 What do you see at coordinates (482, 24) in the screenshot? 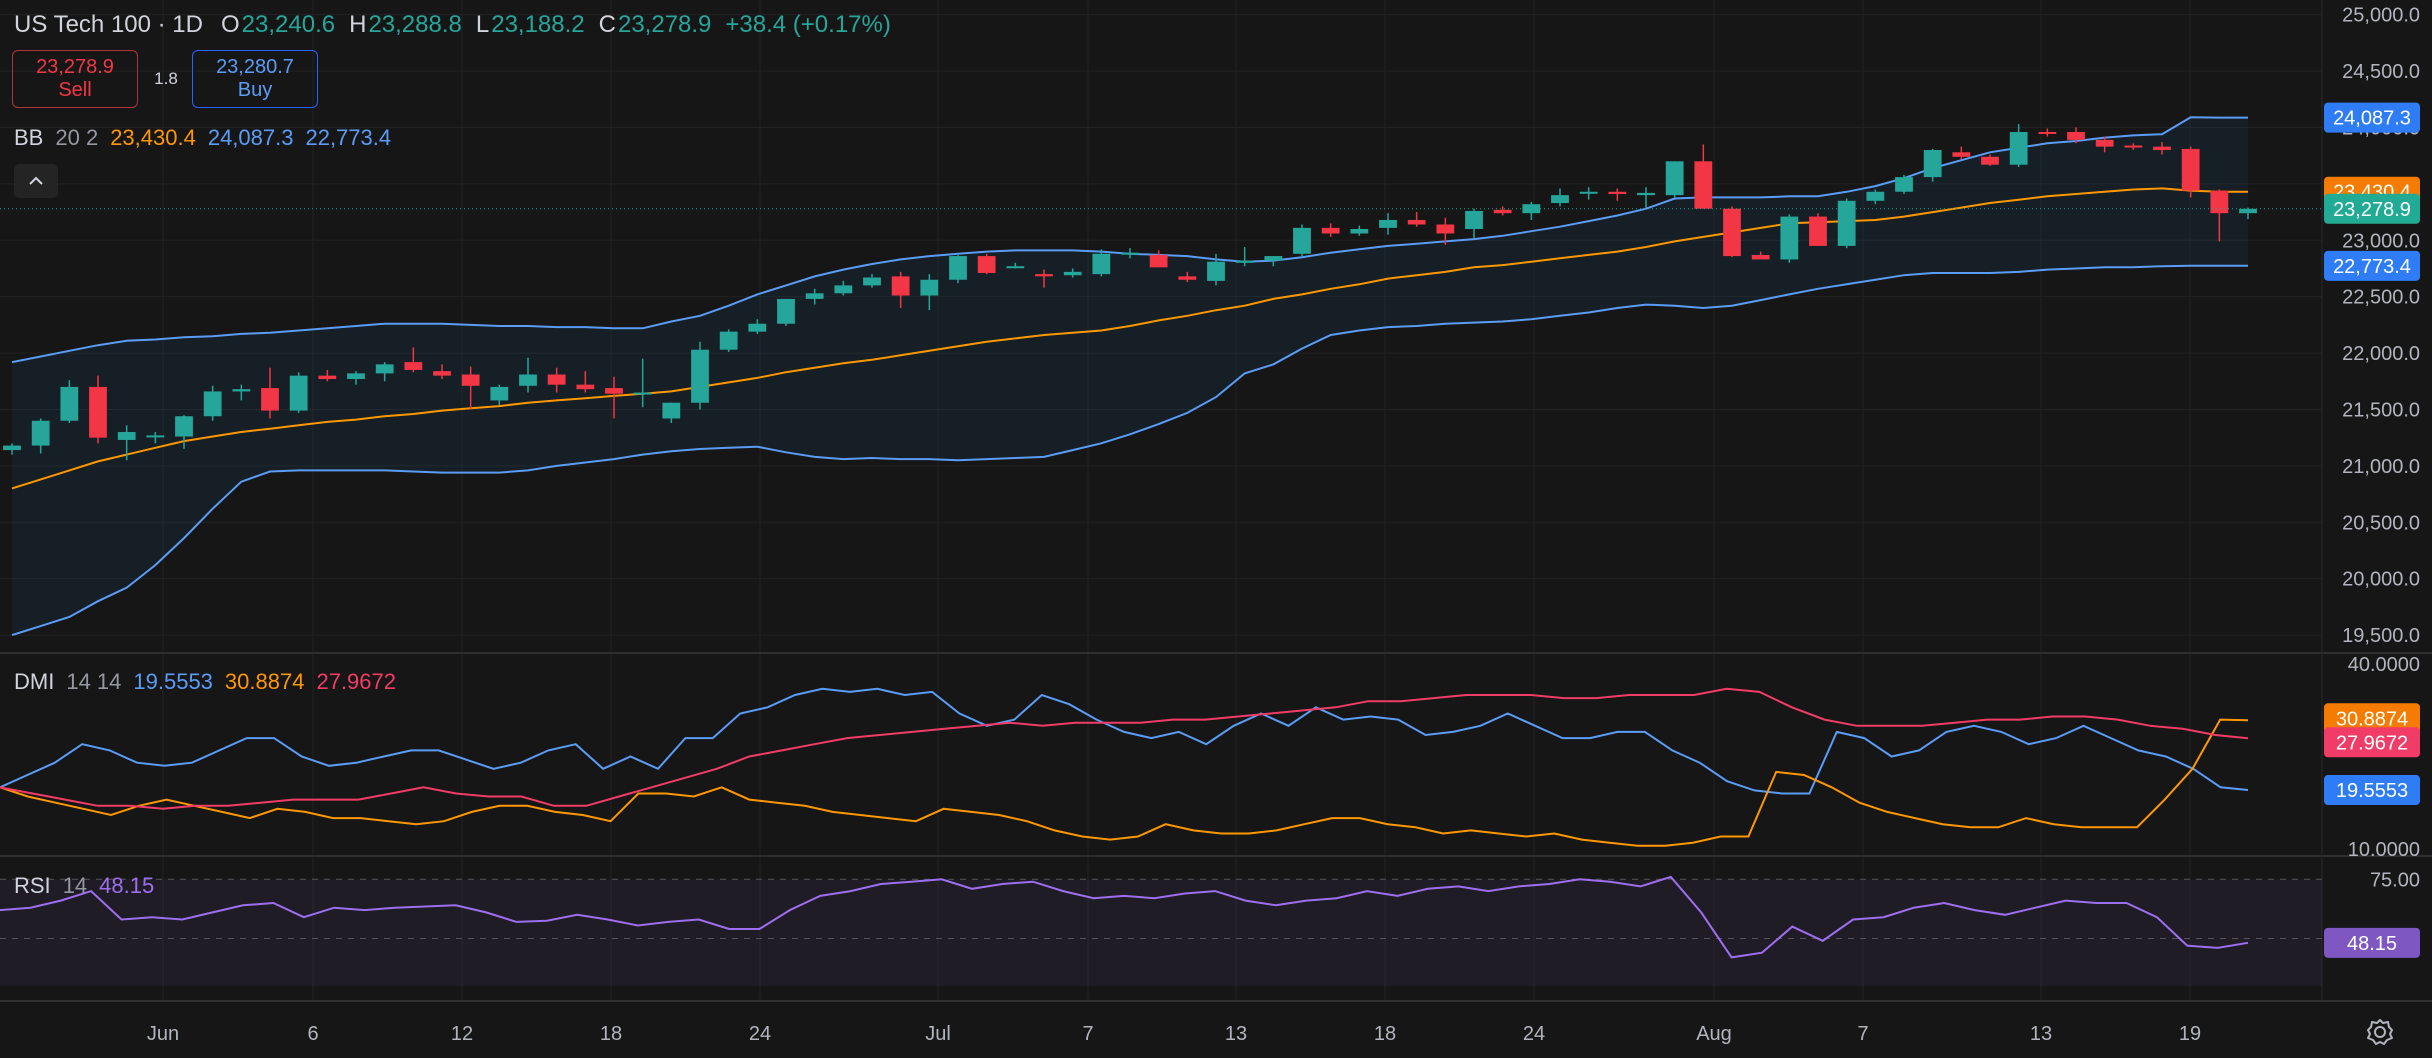
I see `low-label: L` at bounding box center [482, 24].